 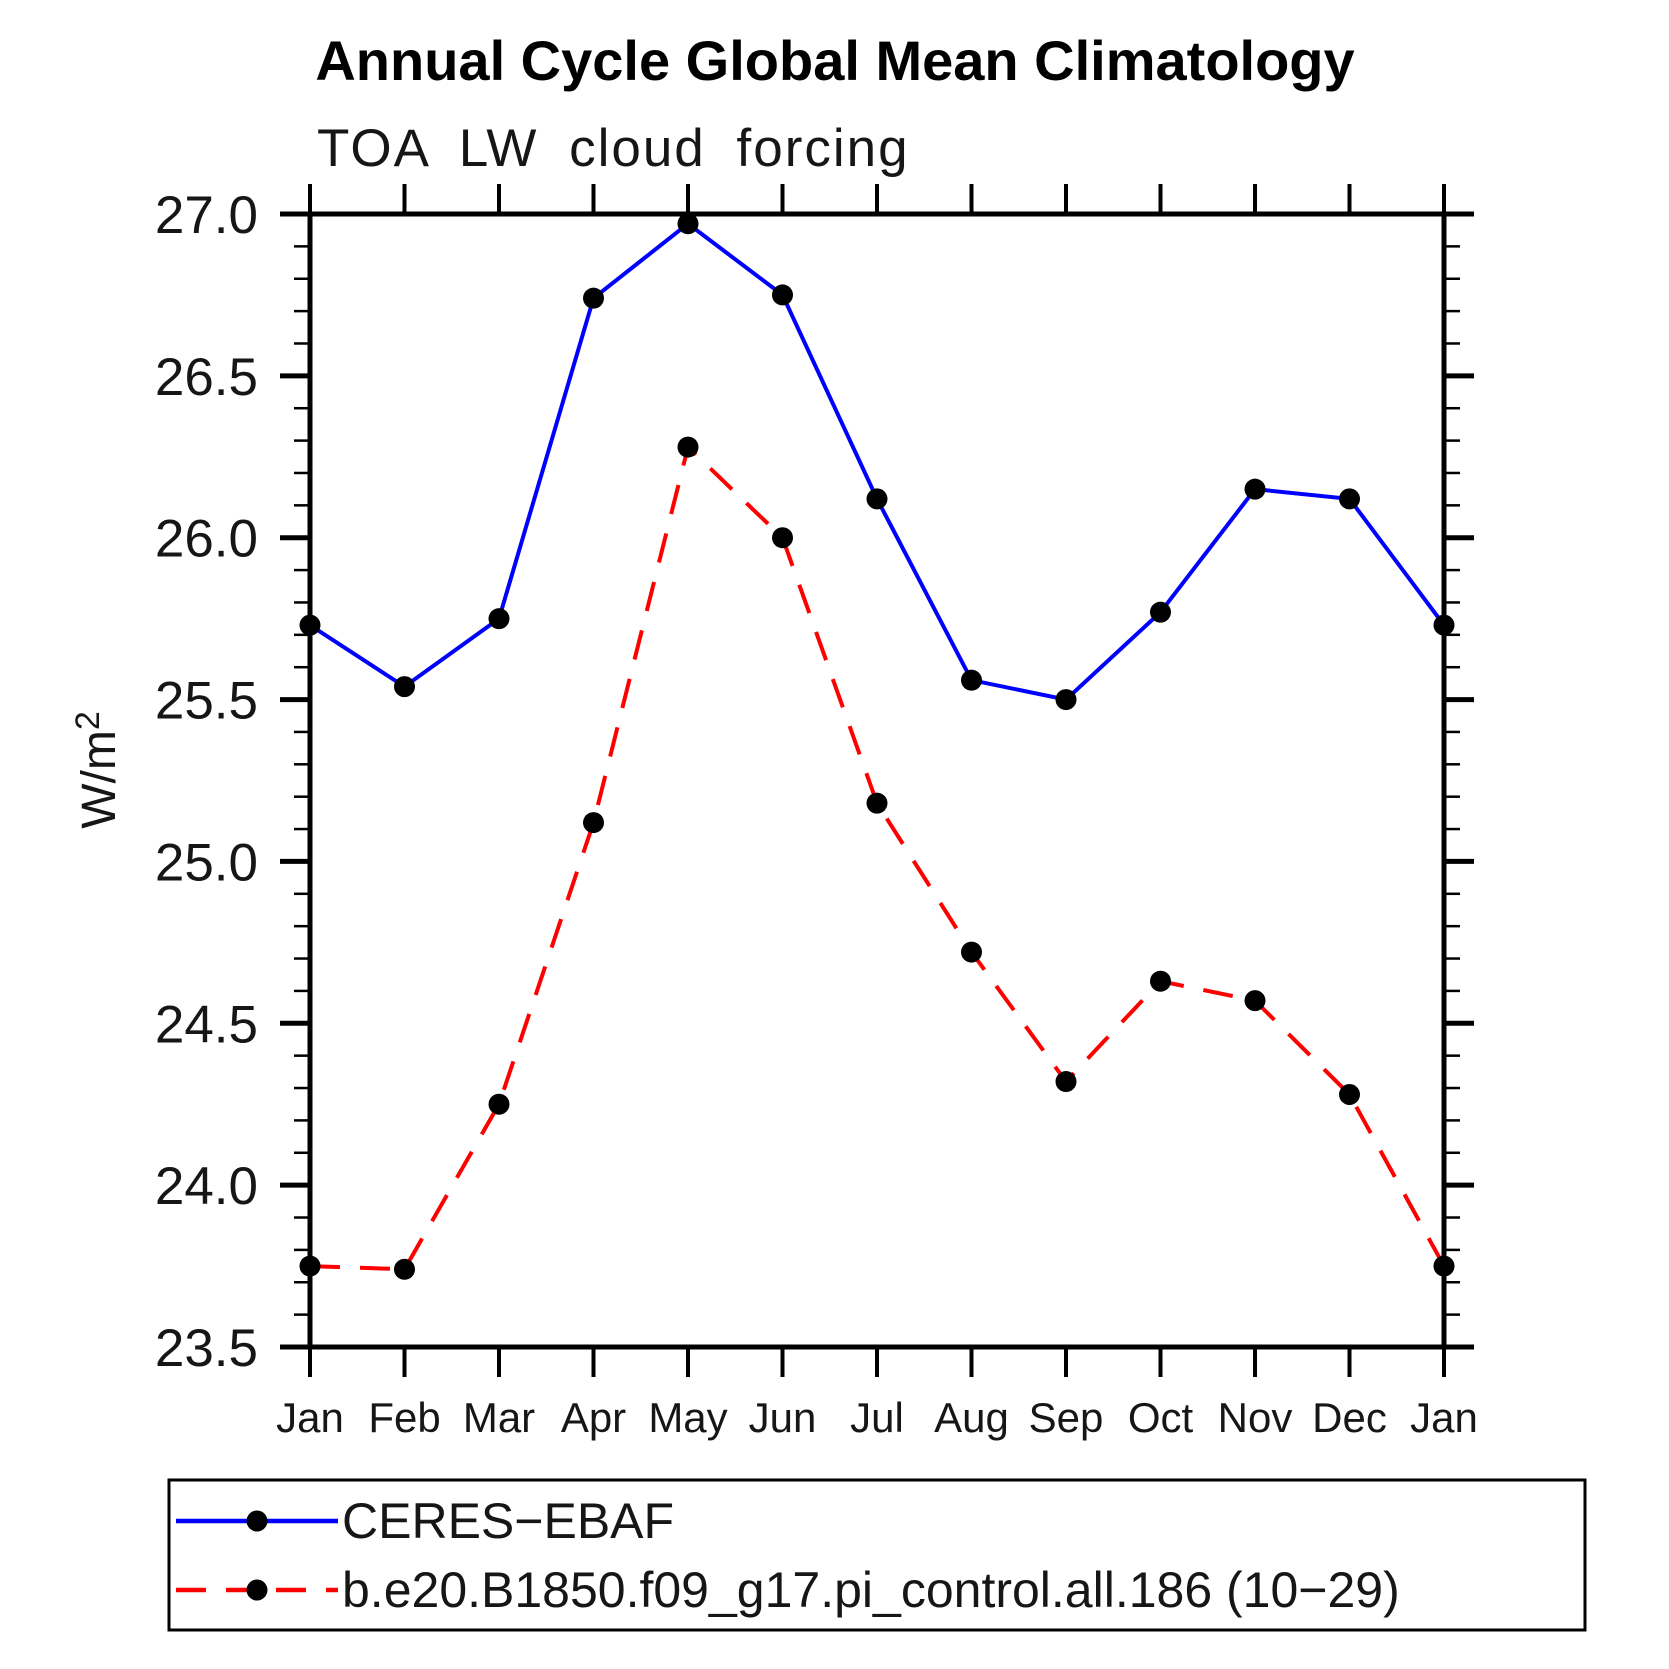 What do you see at coordinates (206, 701) in the screenshot?
I see `y-tick-label: 25.5` at bounding box center [206, 701].